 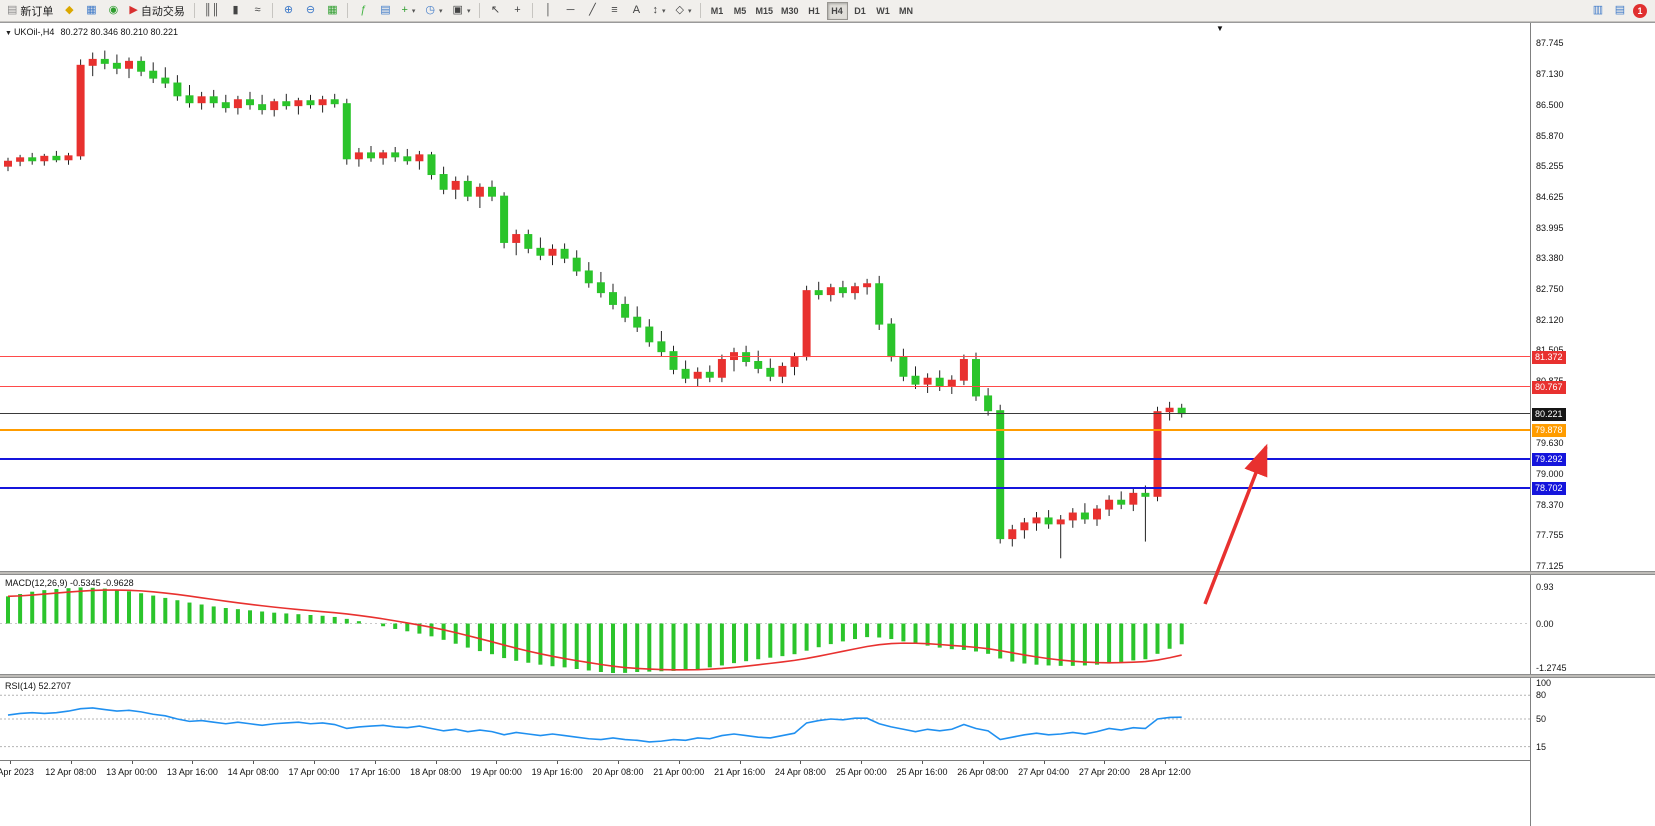 What do you see at coordinates (636, 11) in the screenshot?
I see `text-tool-button: A` at bounding box center [636, 11].